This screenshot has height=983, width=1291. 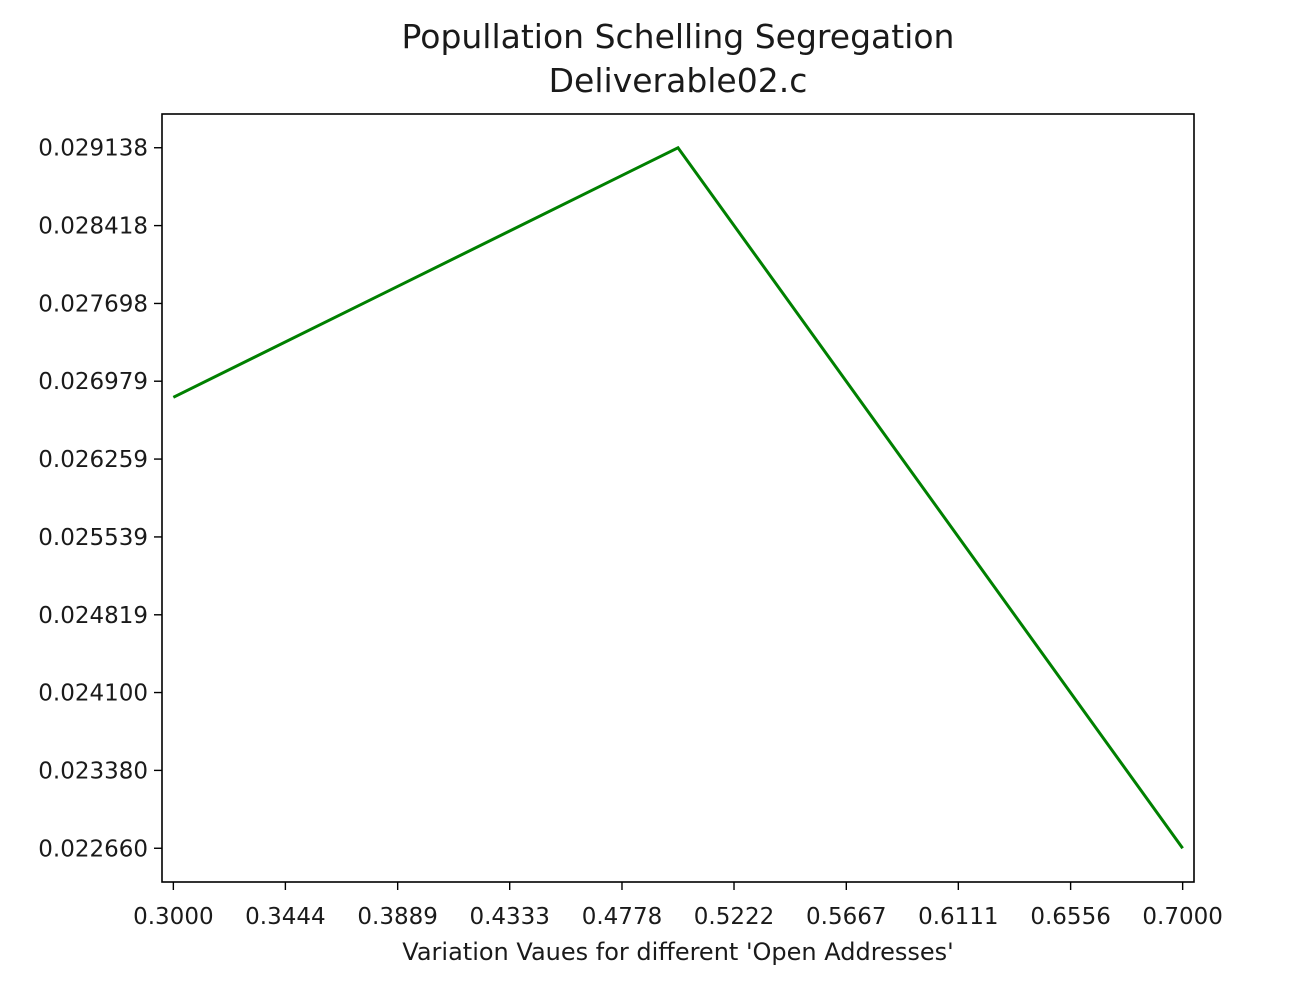 What do you see at coordinates (93, 227) in the screenshot?
I see `y-tick-label: 0.028418` at bounding box center [93, 227].